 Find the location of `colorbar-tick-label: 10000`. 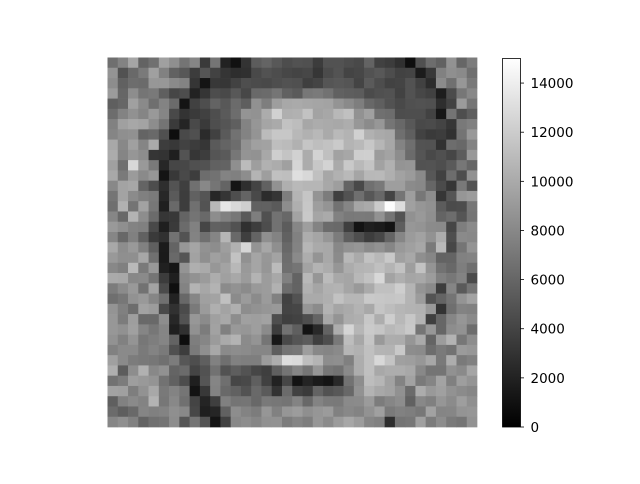

colorbar-tick-label: 10000 is located at coordinates (552, 182).